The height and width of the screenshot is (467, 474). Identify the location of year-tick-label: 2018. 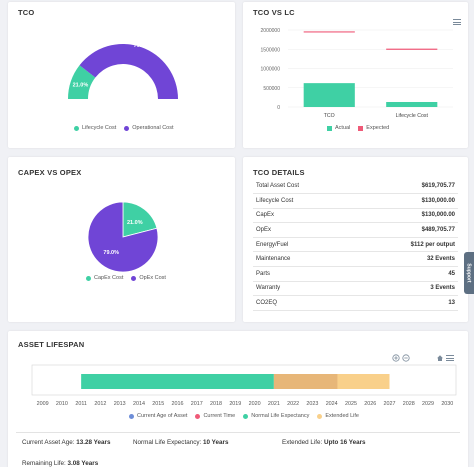
(216, 404).